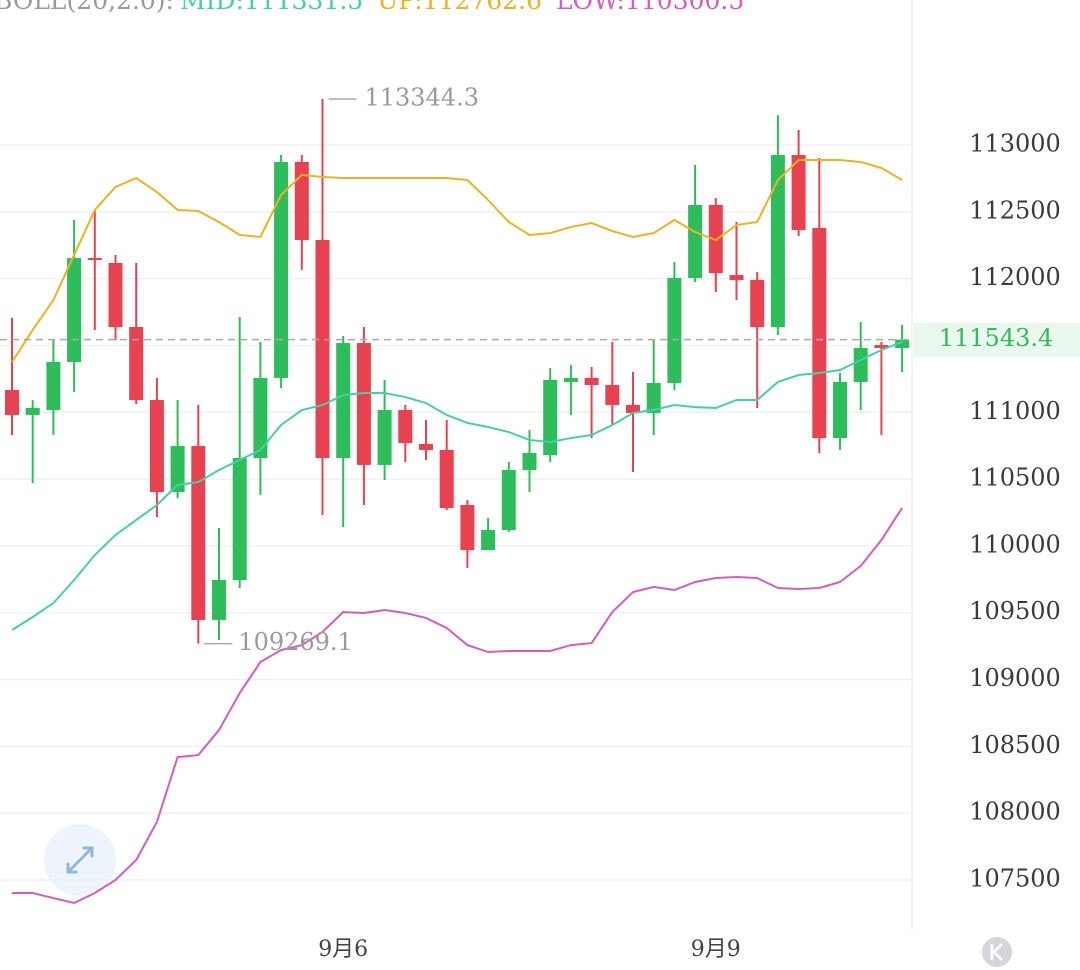  Describe the element at coordinates (343, 949) in the screenshot. I see `x-tick-label: 9月6` at that location.